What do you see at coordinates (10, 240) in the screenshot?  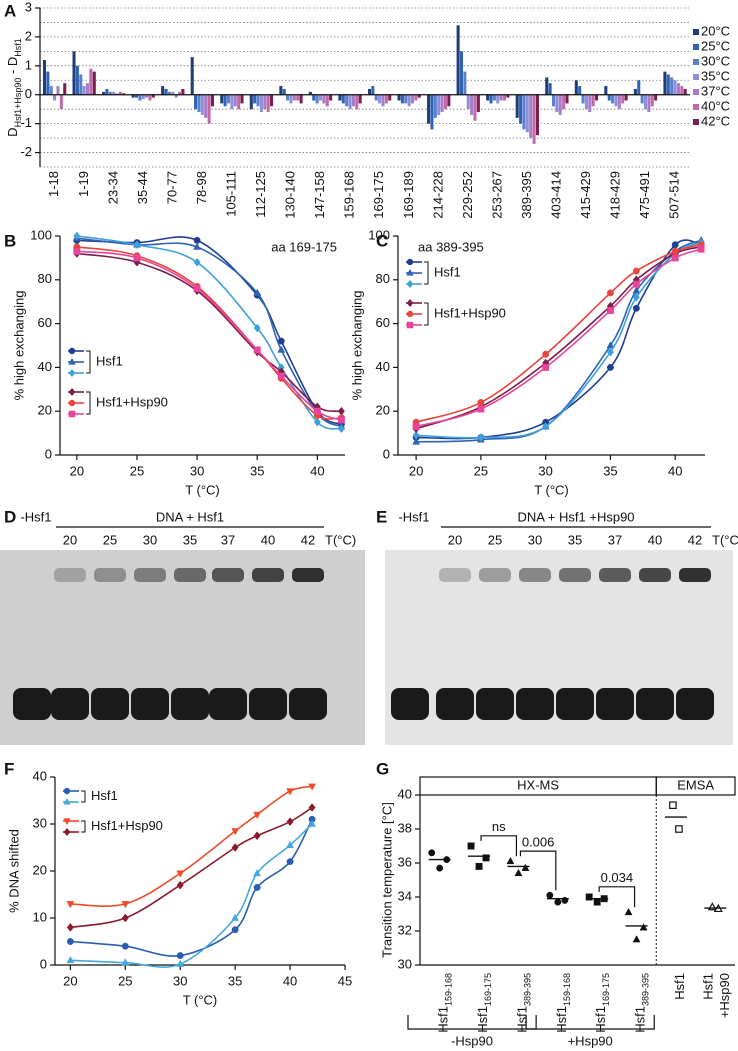 I see `panel-letter: B` at bounding box center [10, 240].